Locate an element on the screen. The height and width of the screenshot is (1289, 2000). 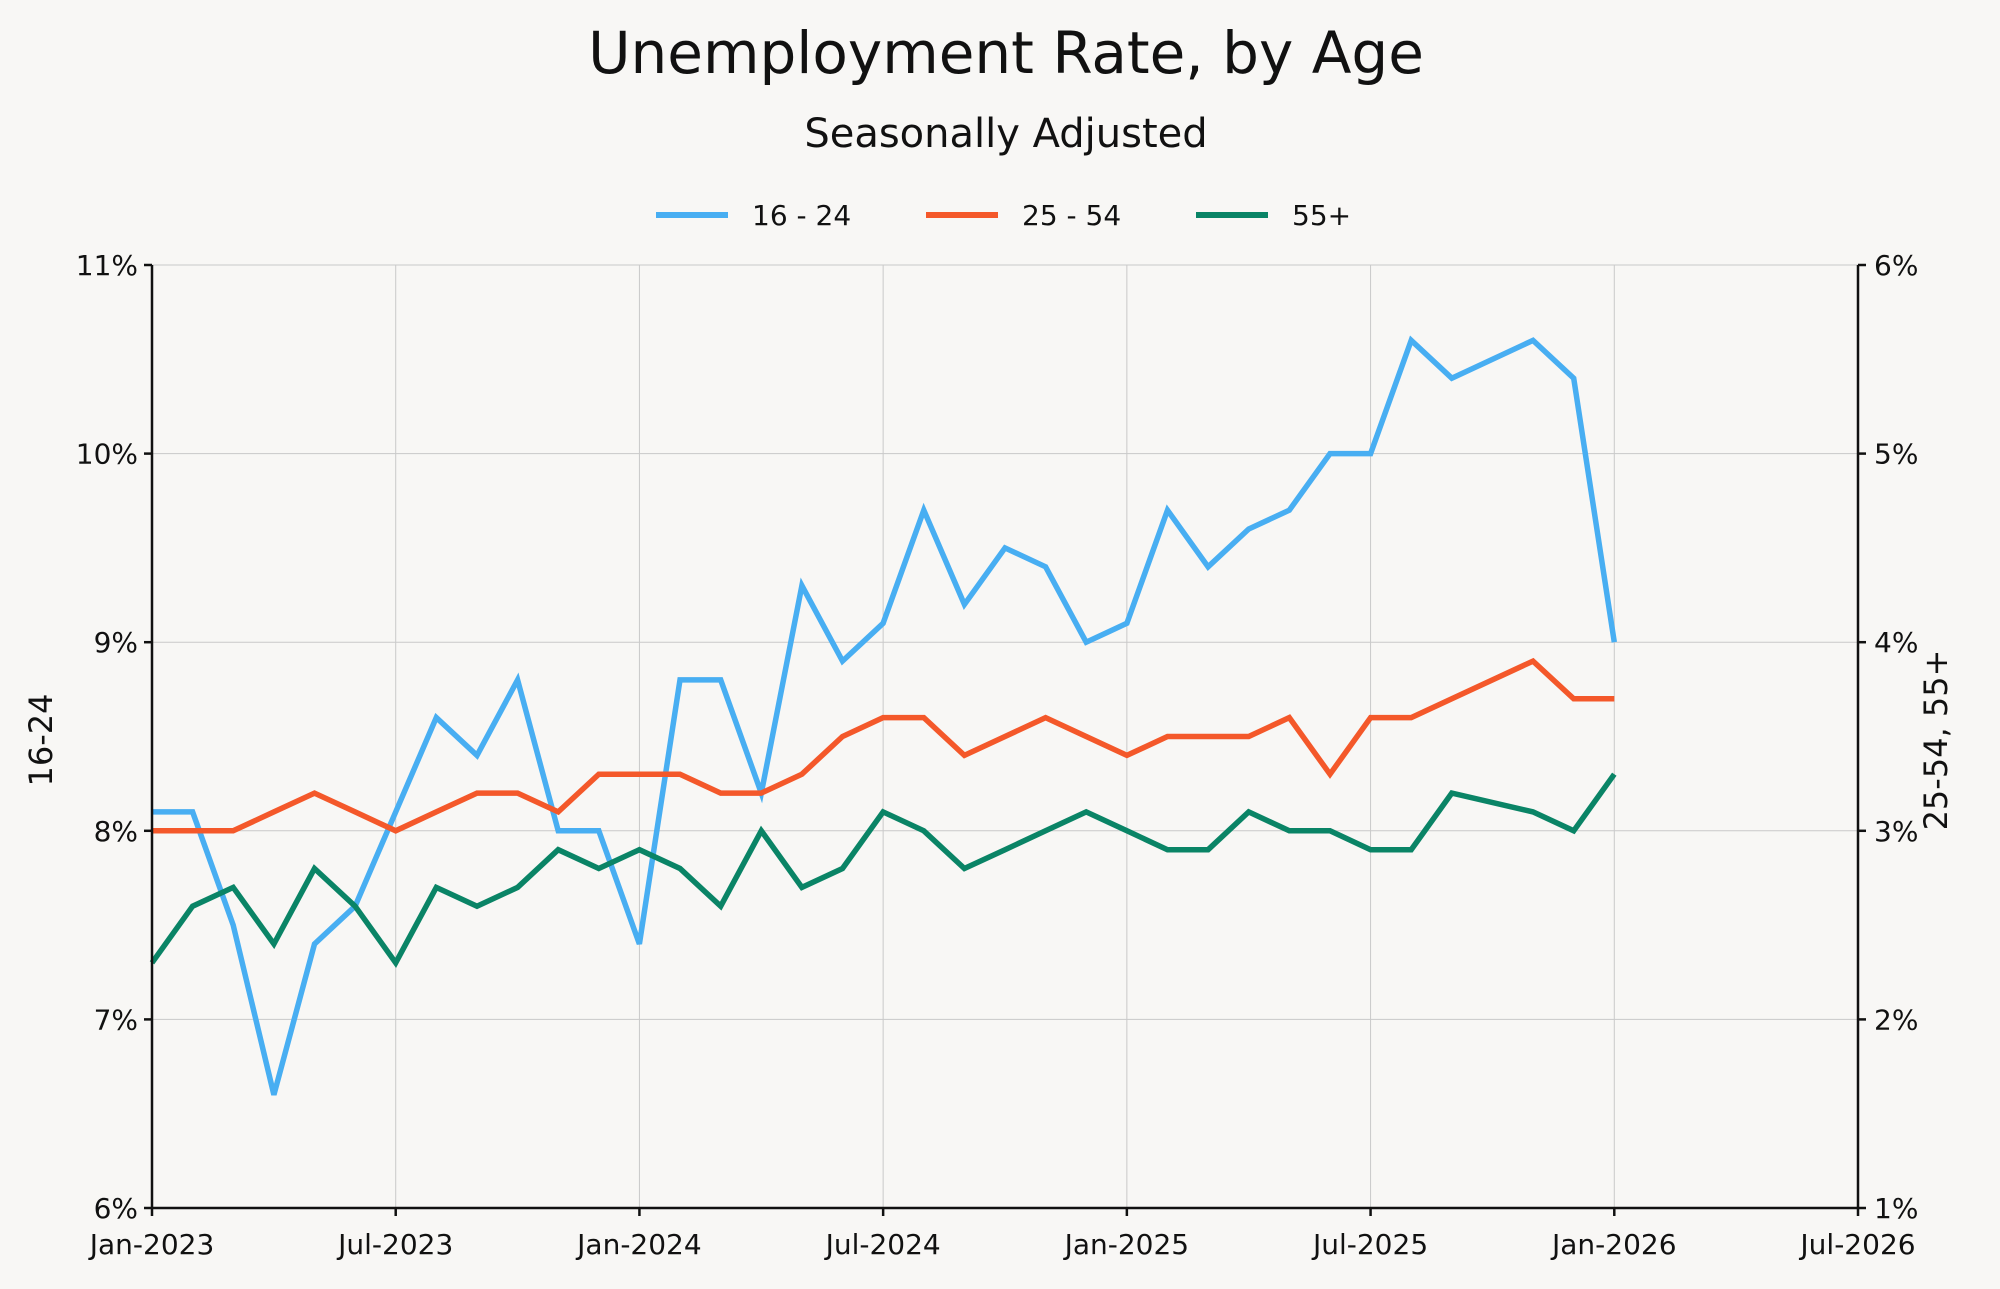
x-tick-label: Jul-2025 is located at coordinates (1369, 1244).